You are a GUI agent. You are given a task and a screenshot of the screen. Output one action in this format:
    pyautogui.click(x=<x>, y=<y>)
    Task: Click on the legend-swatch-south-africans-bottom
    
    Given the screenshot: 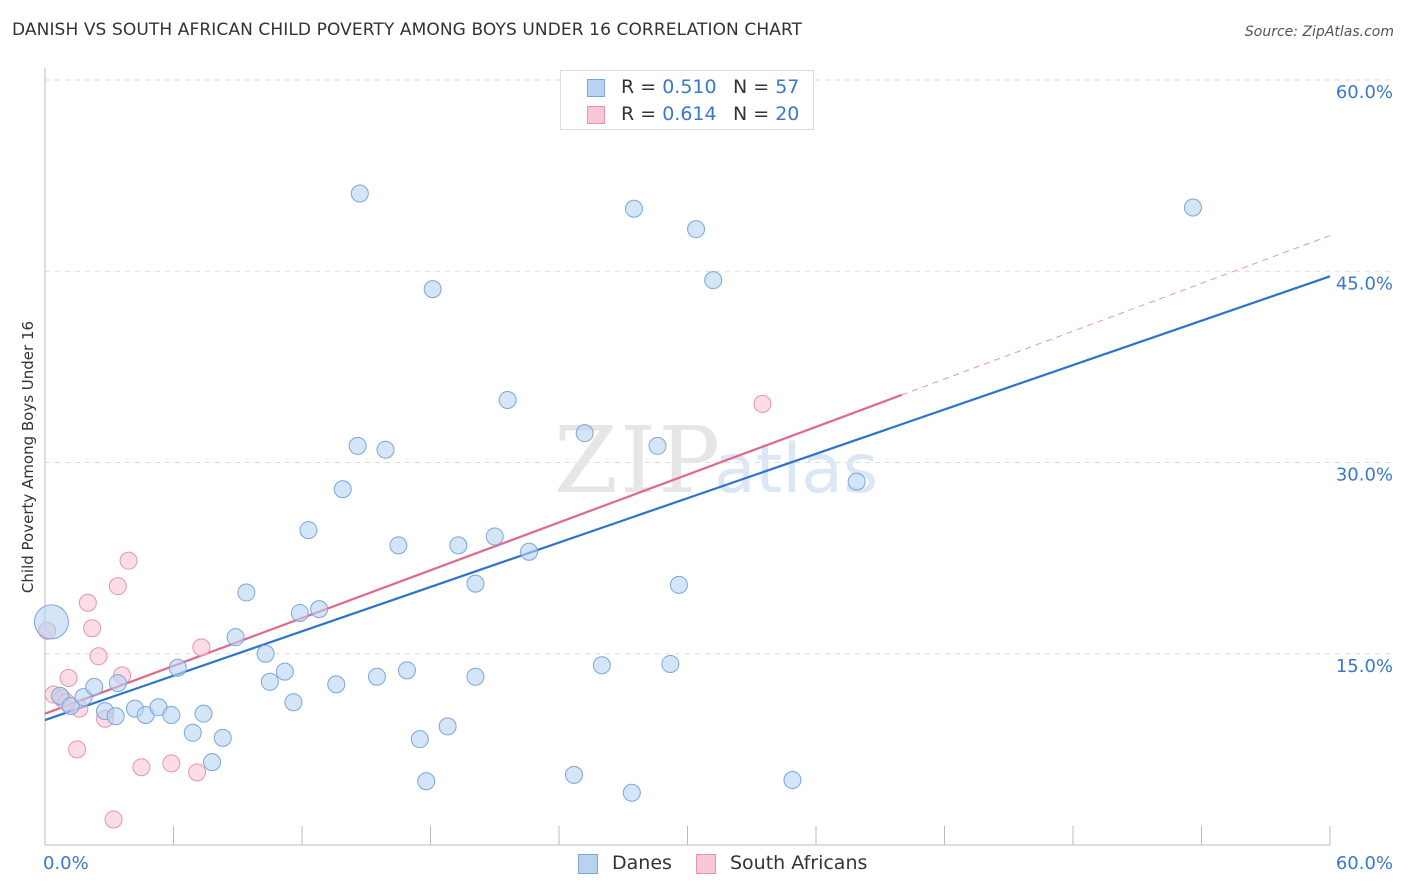 What is the action you would take?
    pyautogui.click(x=706, y=864)
    